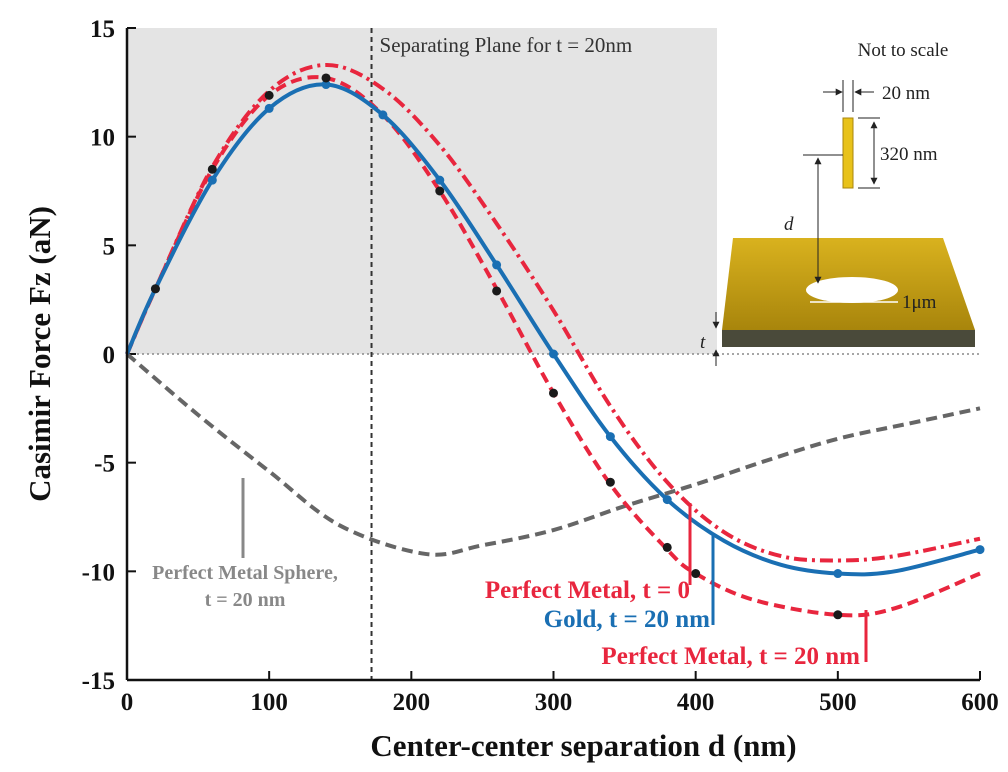  What do you see at coordinates (703, 342) in the screenshot?
I see `inset-t: t` at bounding box center [703, 342].